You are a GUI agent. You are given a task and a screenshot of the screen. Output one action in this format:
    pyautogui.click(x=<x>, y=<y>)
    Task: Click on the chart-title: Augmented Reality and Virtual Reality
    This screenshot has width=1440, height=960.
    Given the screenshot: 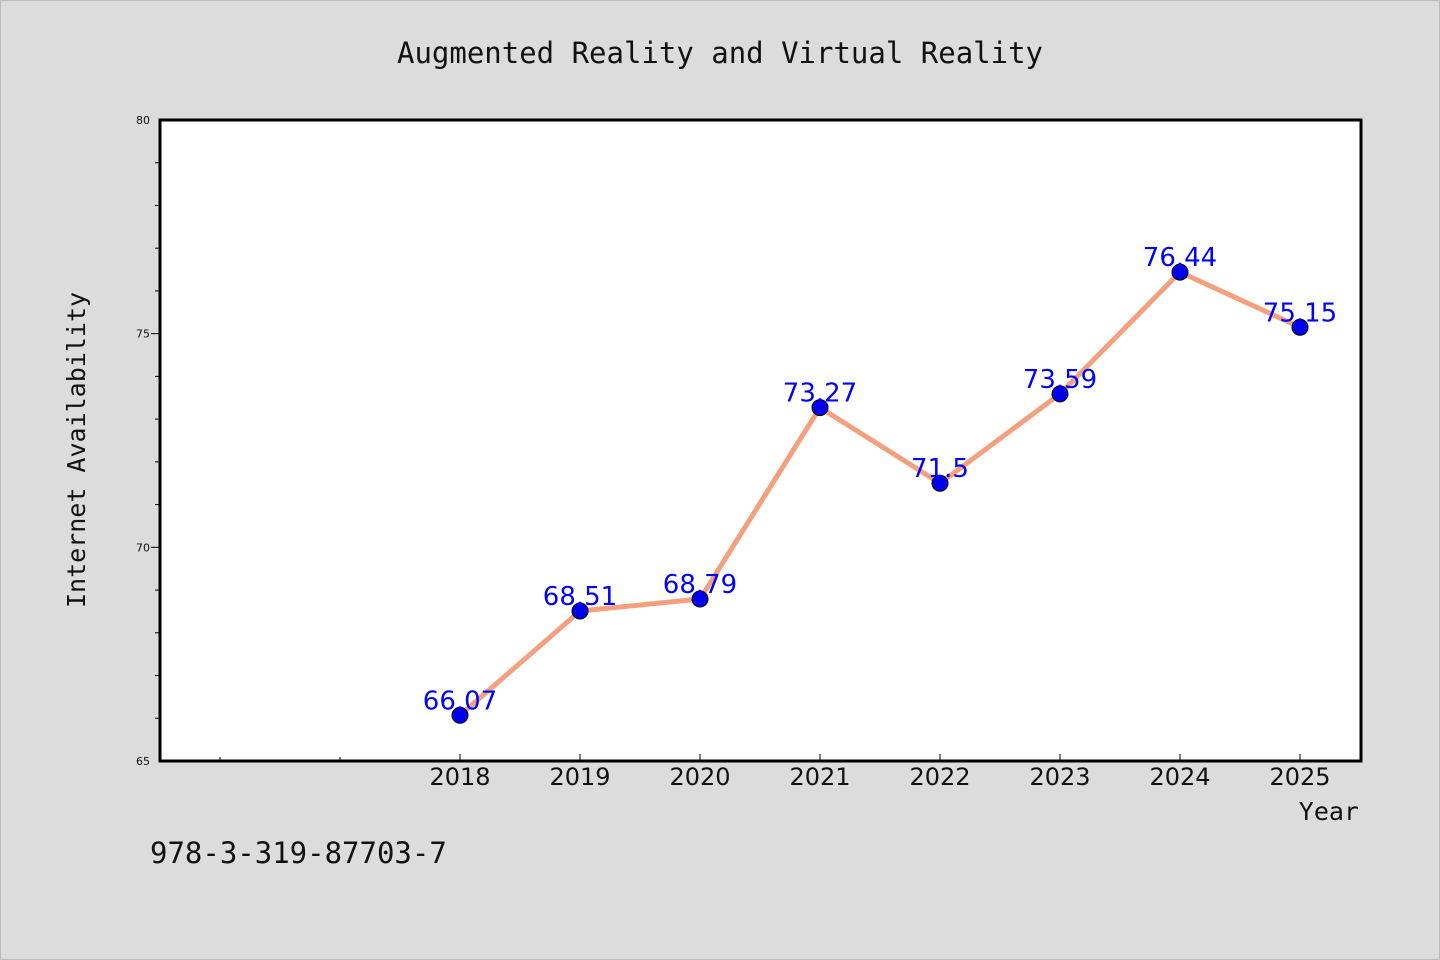 What is the action you would take?
    pyautogui.click(x=720, y=53)
    